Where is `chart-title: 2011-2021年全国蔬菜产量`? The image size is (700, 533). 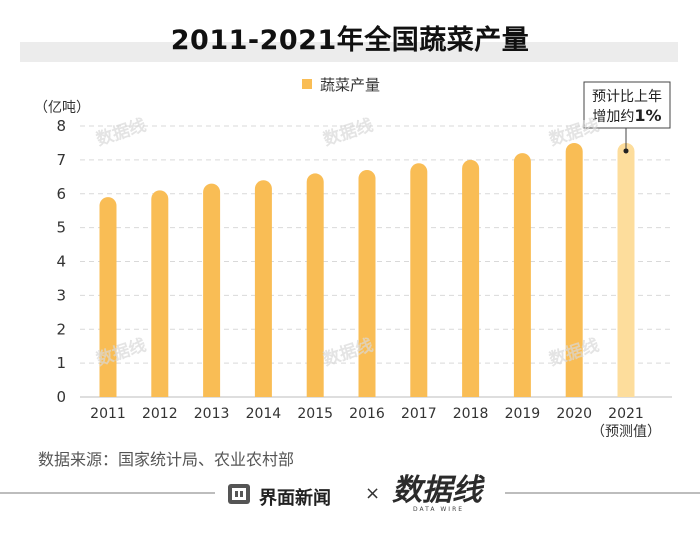
chart-title: 2011-2021年全国蔬菜产量 is located at coordinates (350, 40).